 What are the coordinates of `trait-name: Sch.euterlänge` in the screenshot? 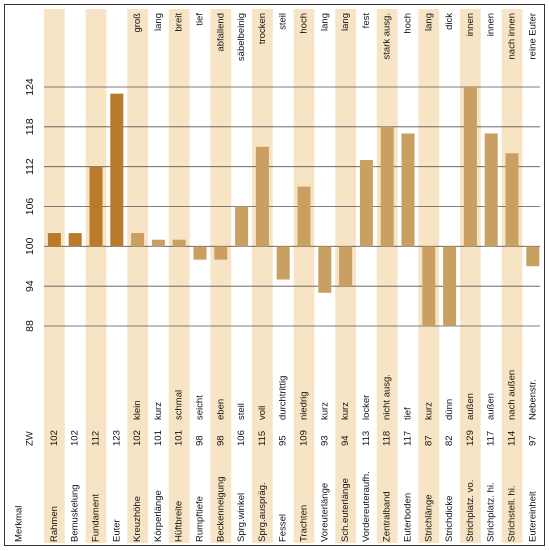 It's located at (345, 510).